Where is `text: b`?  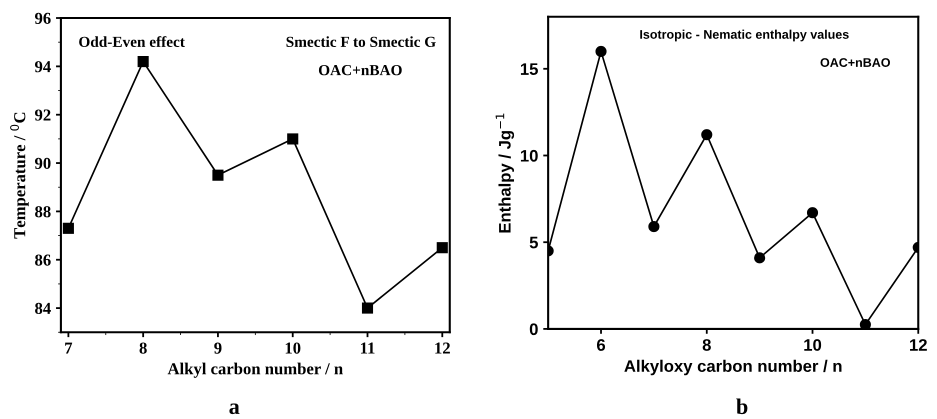
text: b is located at coordinates (742, 406).